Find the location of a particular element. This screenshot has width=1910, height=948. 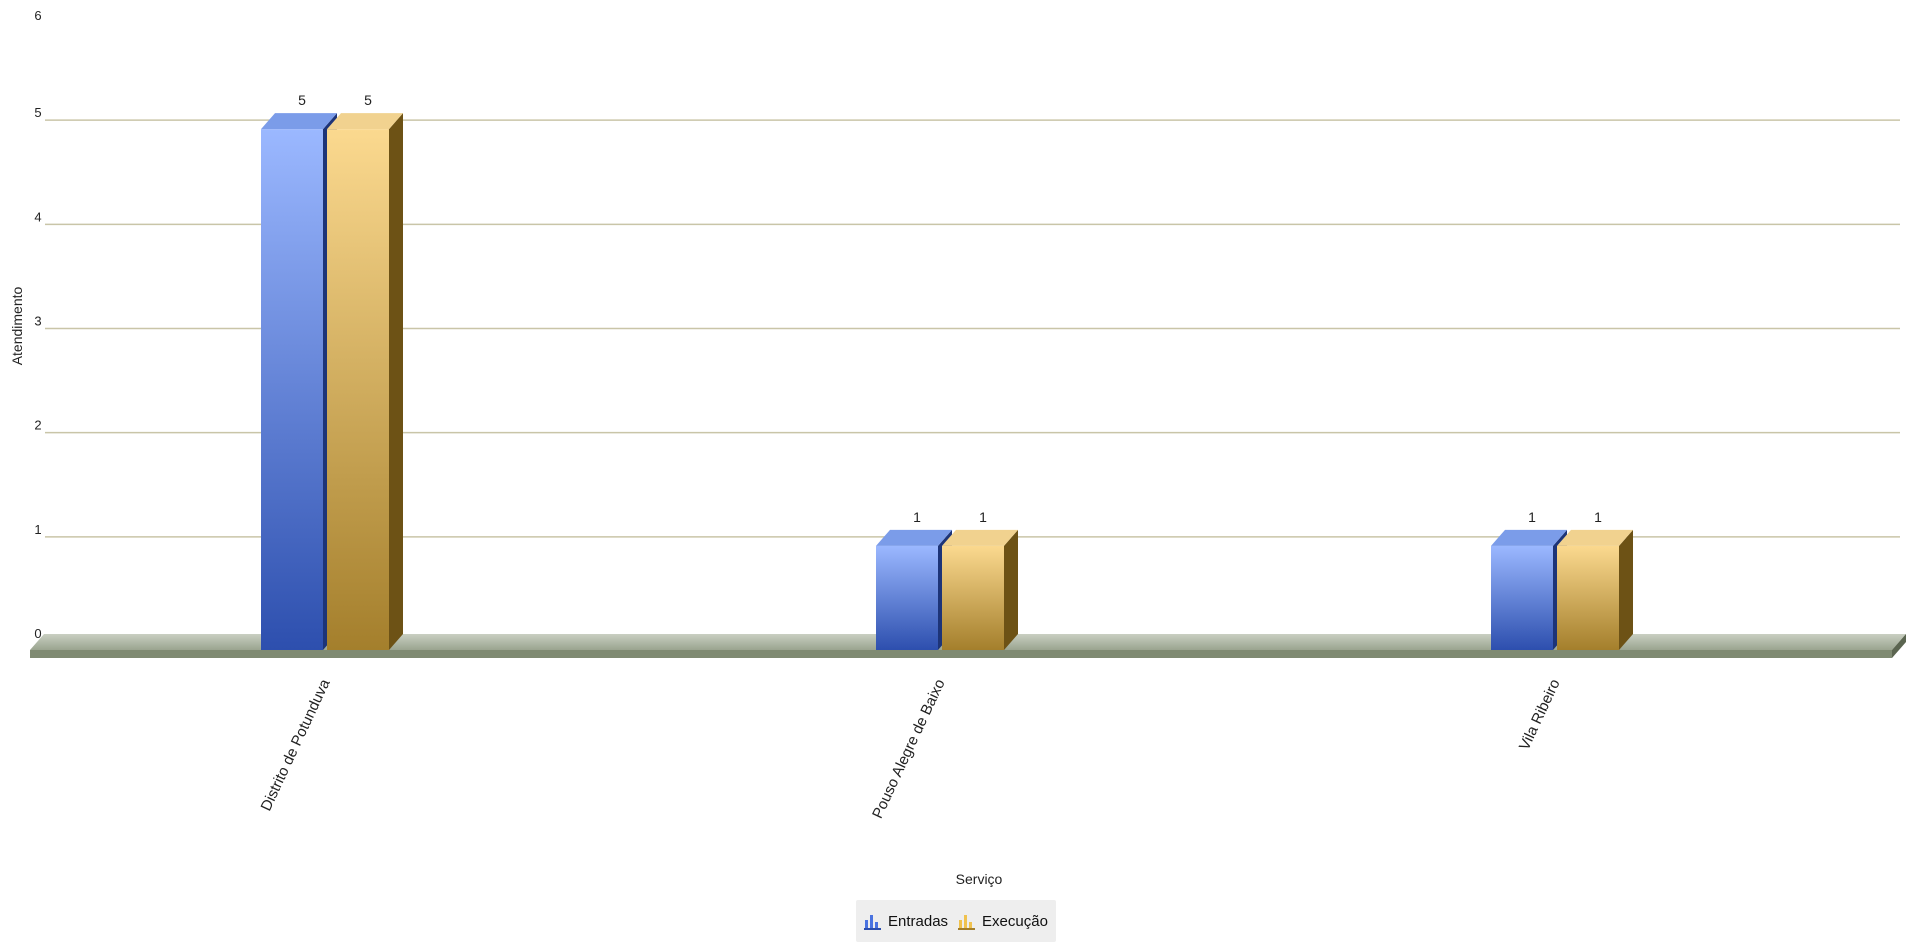

y-axis-title: Atendimento is located at coordinates (17, 325).